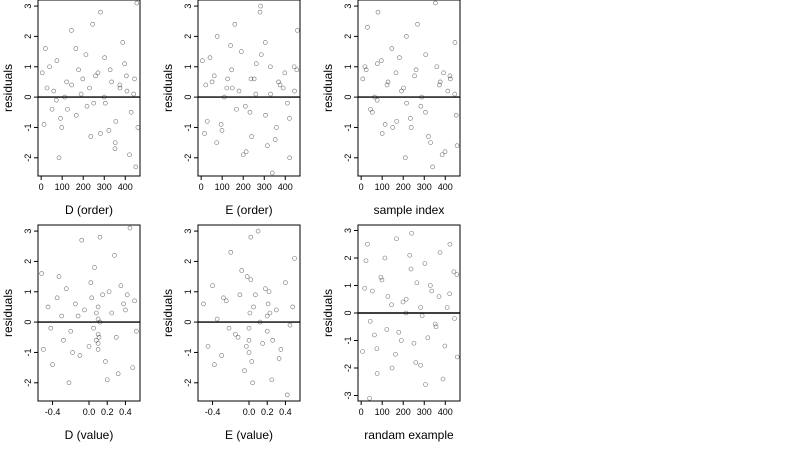 This screenshot has height=450, width=800. What do you see at coordinates (403, 187) in the screenshot?
I see `x-tick-label: 200` at bounding box center [403, 187].